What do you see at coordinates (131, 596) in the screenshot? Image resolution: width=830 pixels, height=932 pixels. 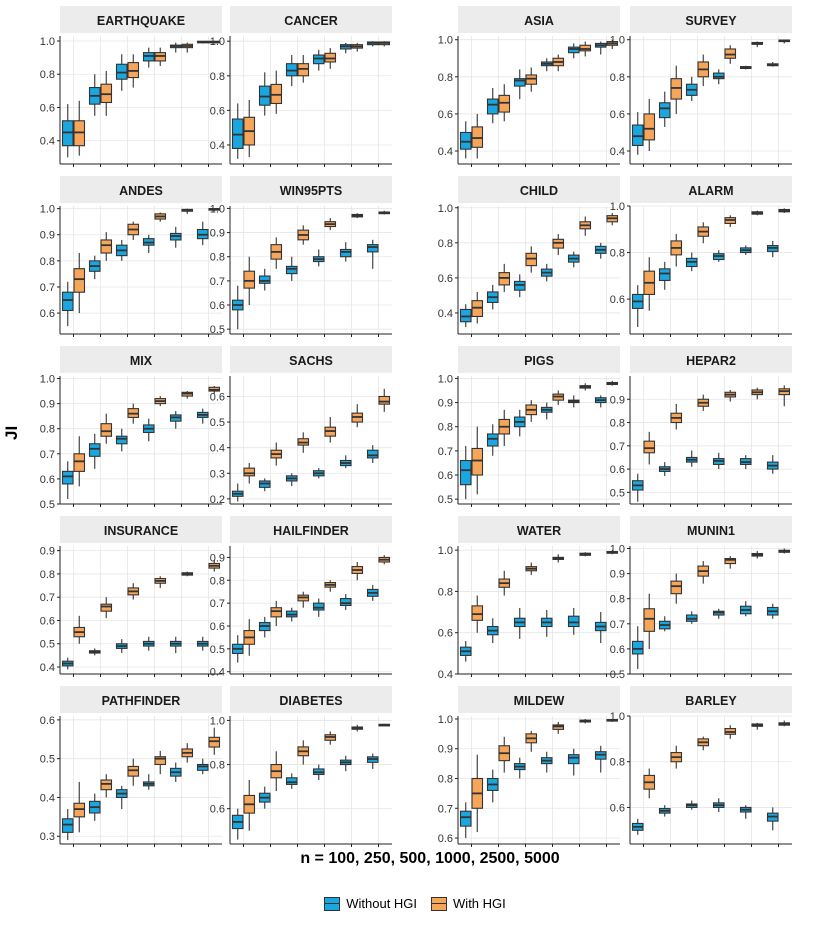 I see `panel-insurance: INSURANCE 0.4 0.5 0.6 0.7 0.8 0.9` at bounding box center [131, 596].